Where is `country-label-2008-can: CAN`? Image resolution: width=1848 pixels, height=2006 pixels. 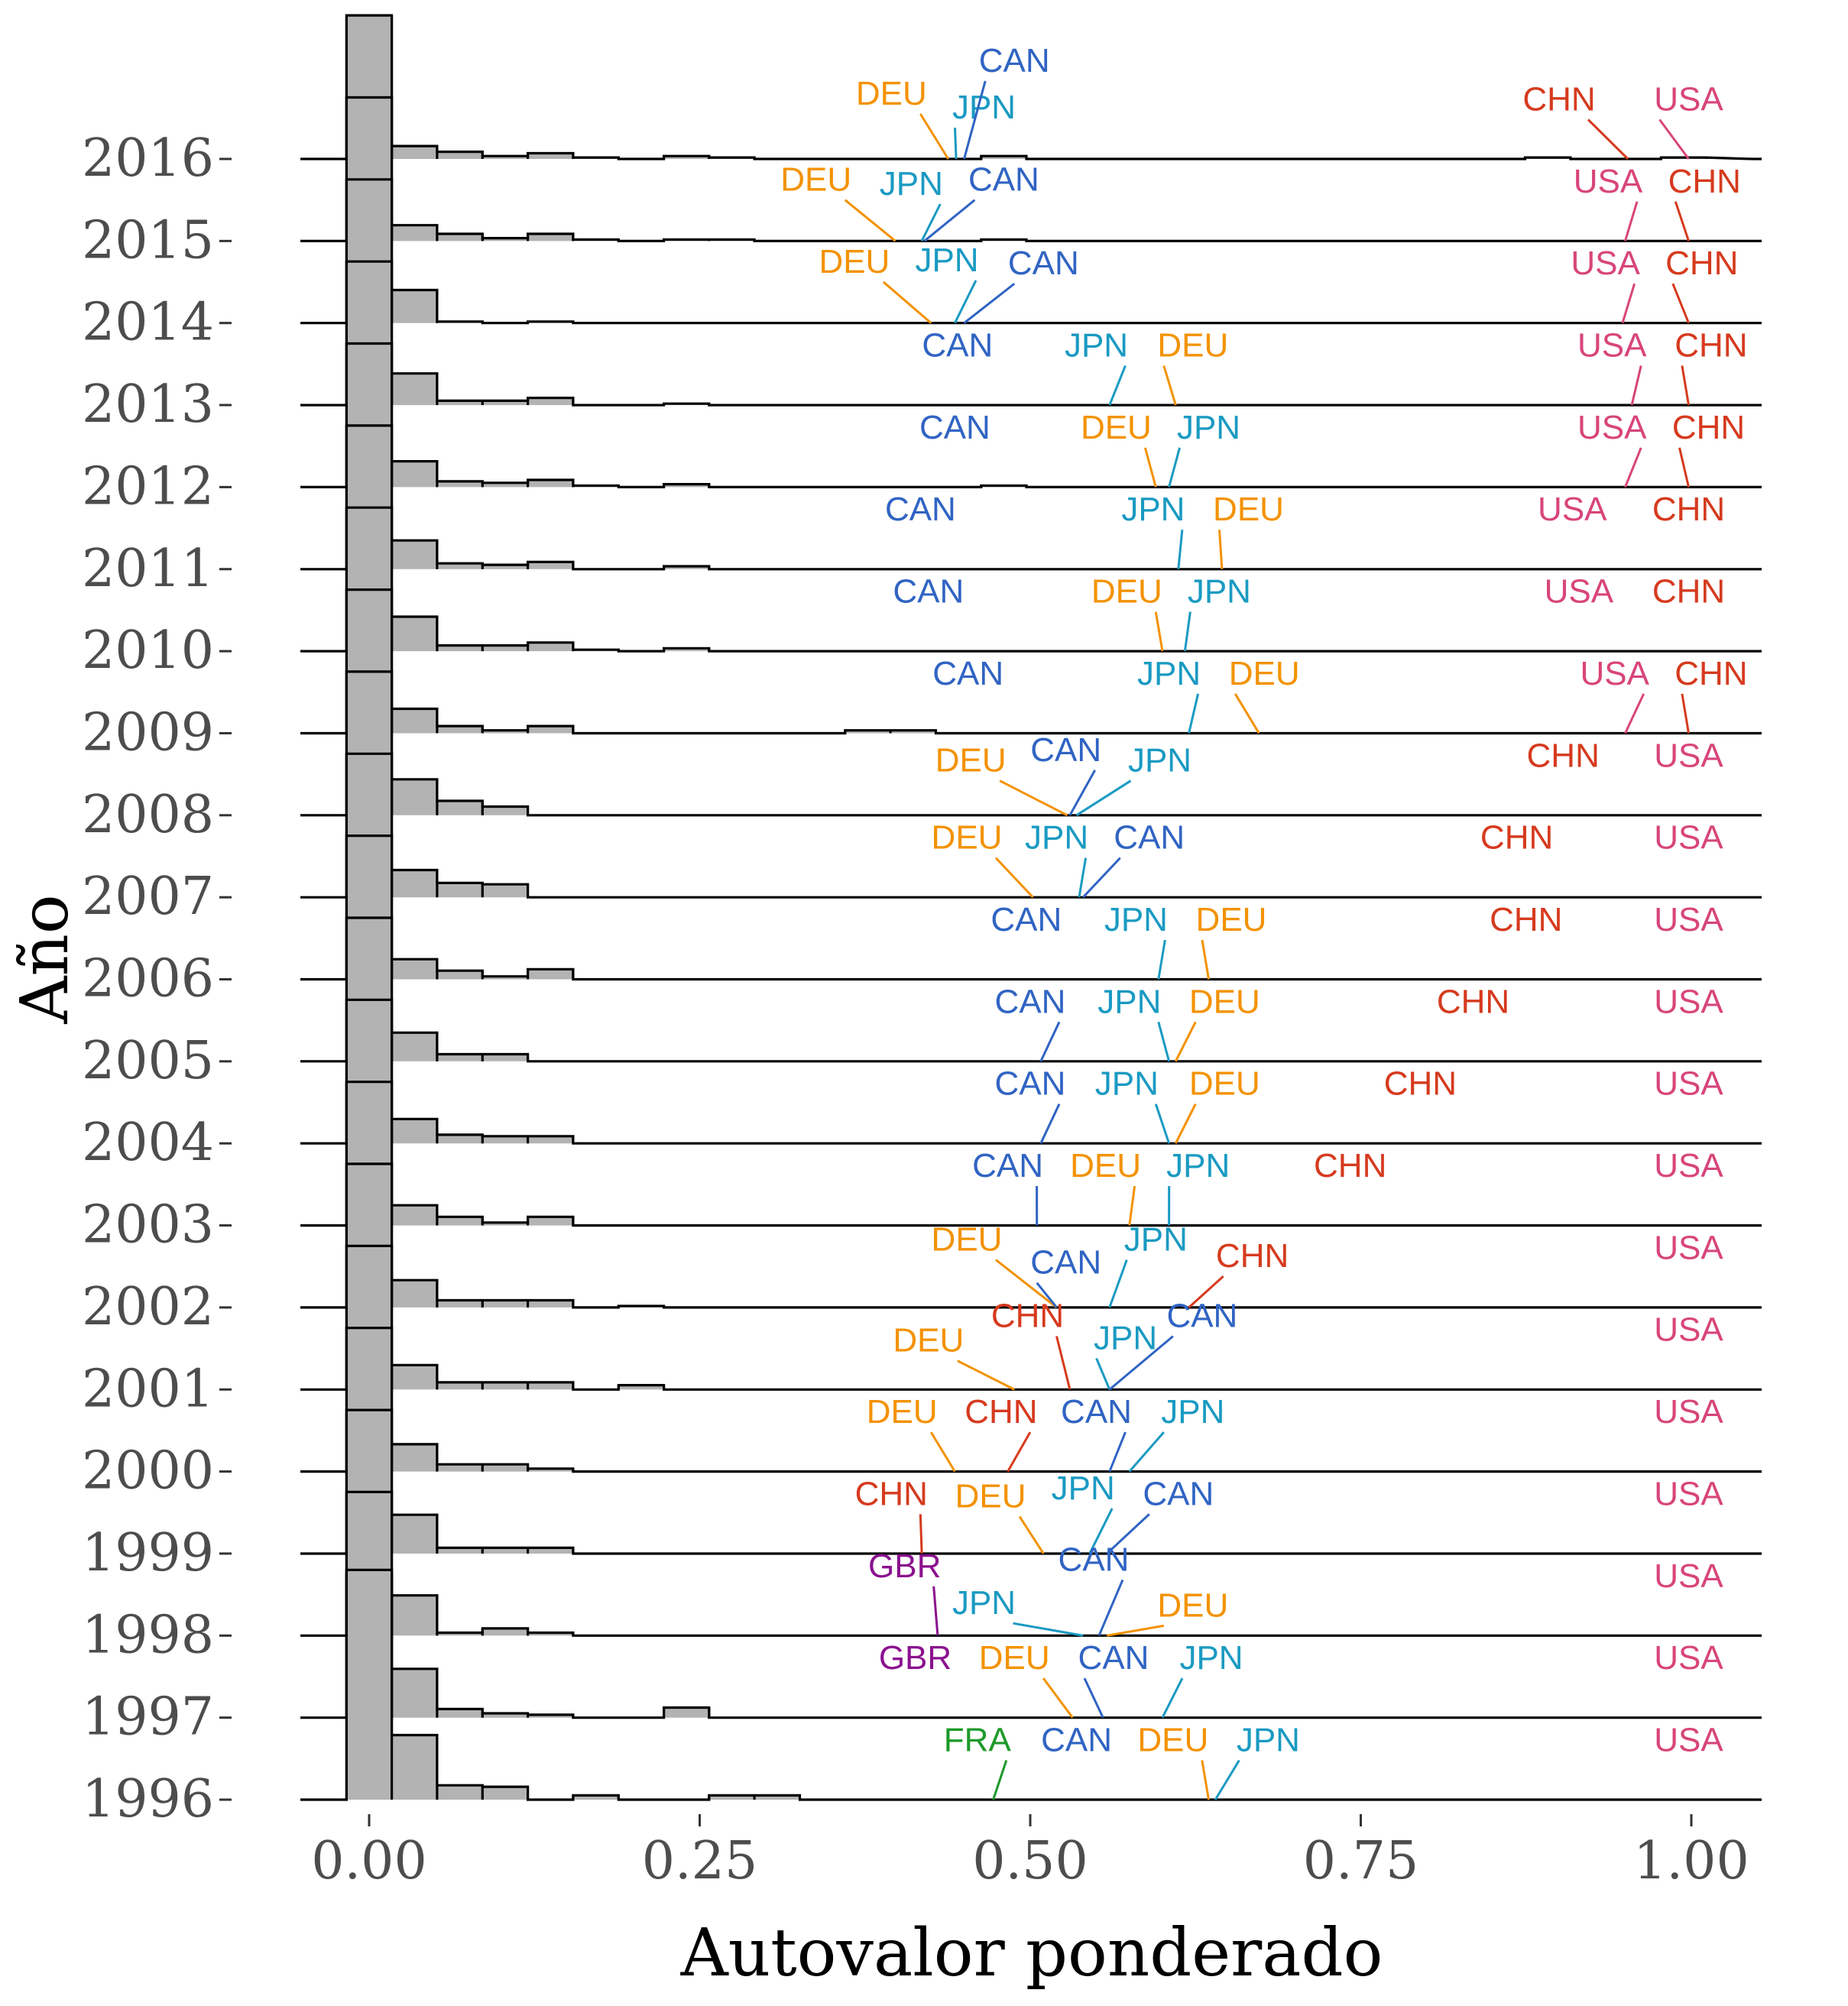
country-label-2008-can: CAN is located at coordinates (1065, 750).